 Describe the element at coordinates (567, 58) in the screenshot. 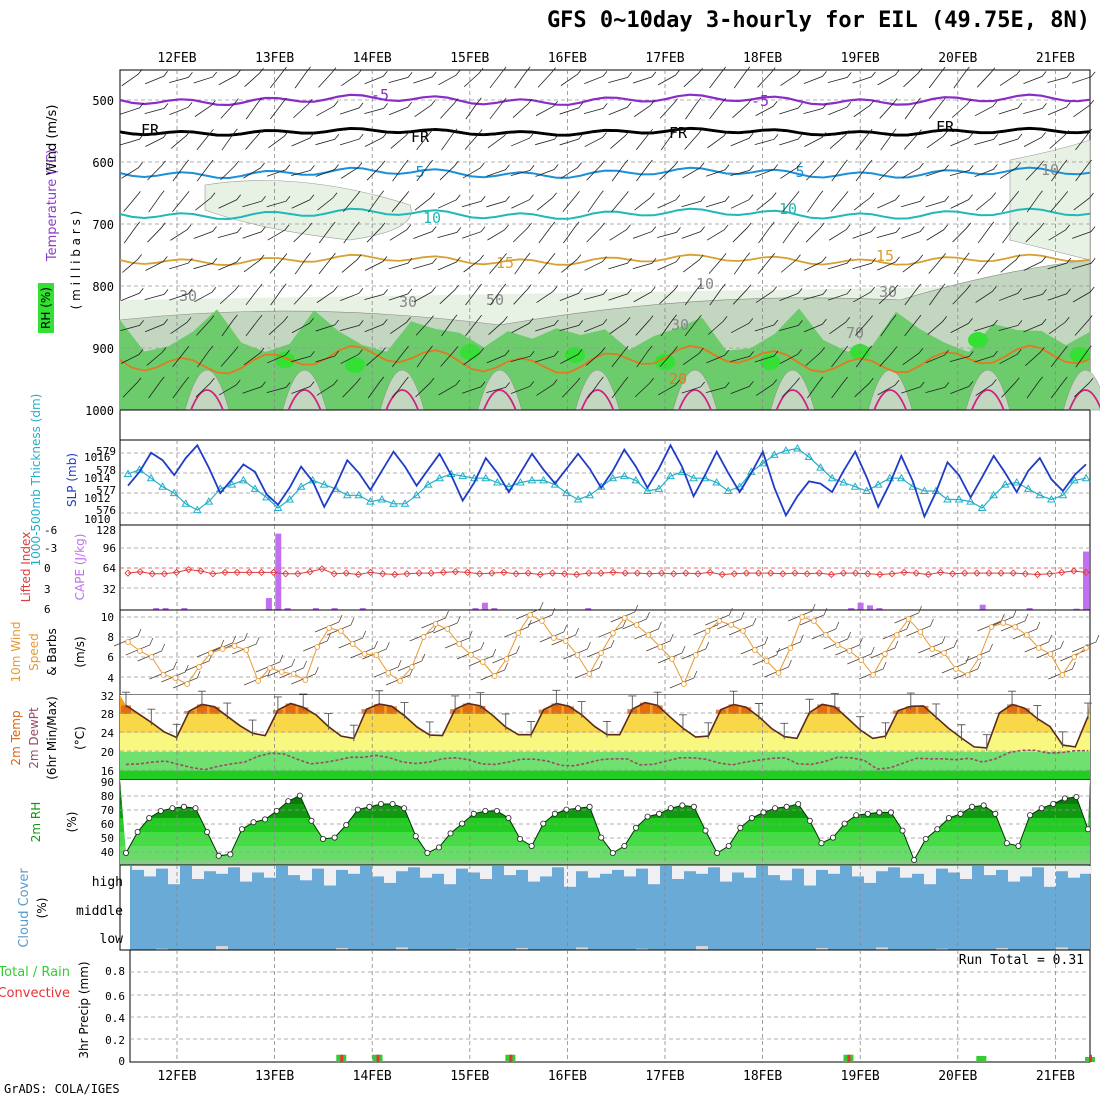

I see `date-label-top: 16FEB` at that location.